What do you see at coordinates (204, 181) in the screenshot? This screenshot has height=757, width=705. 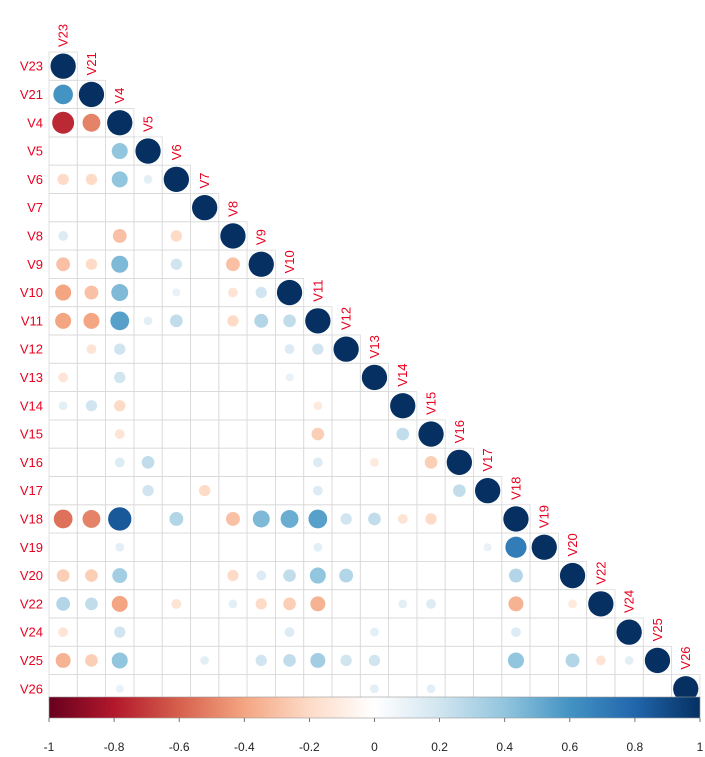 I see `column-label: V7` at bounding box center [204, 181].